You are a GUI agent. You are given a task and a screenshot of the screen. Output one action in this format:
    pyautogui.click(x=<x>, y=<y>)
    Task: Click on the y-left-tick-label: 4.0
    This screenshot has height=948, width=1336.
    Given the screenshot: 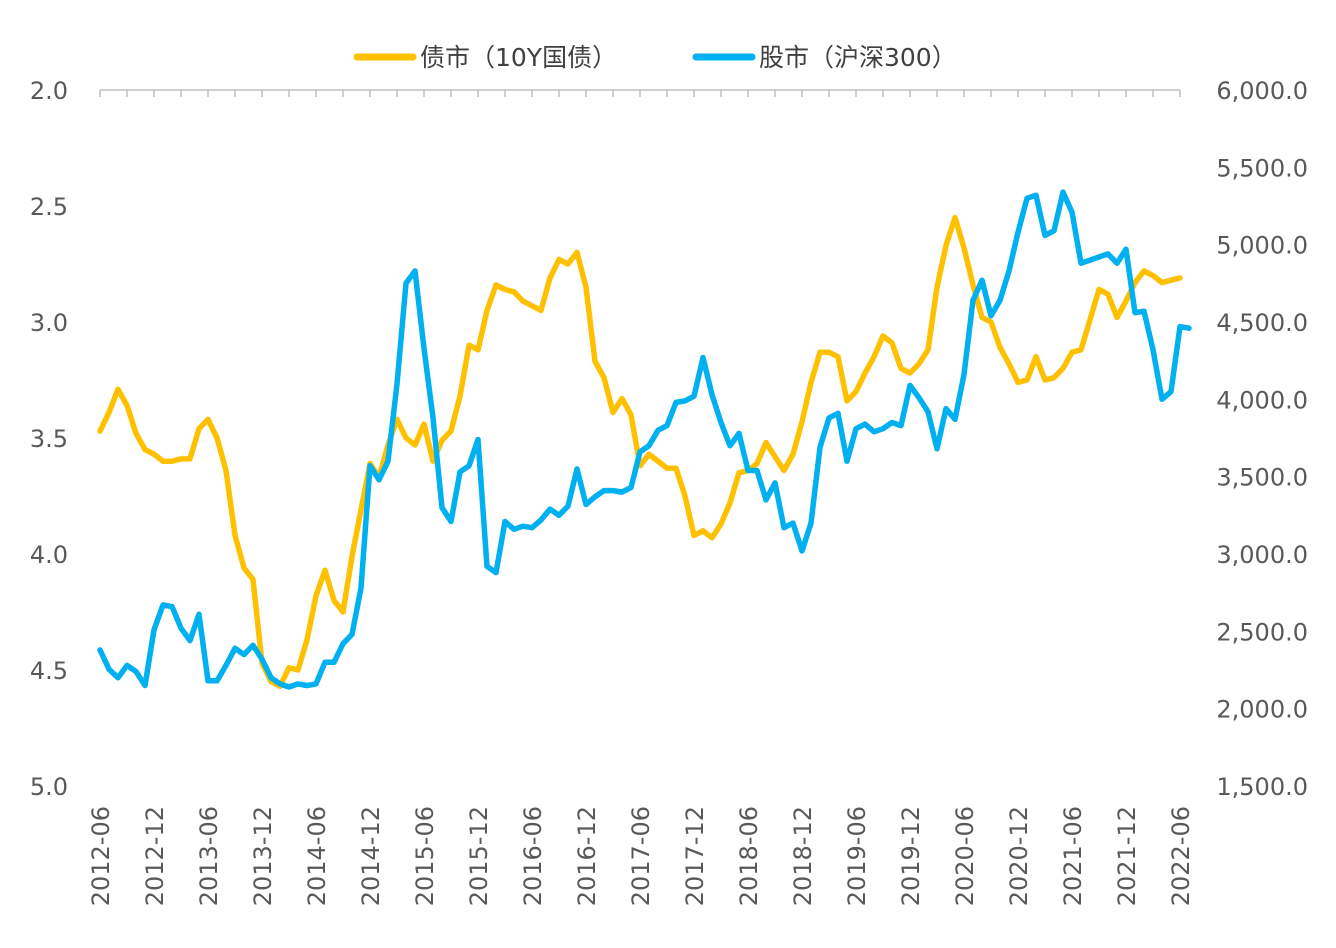 What is the action you would take?
    pyautogui.click(x=49, y=555)
    